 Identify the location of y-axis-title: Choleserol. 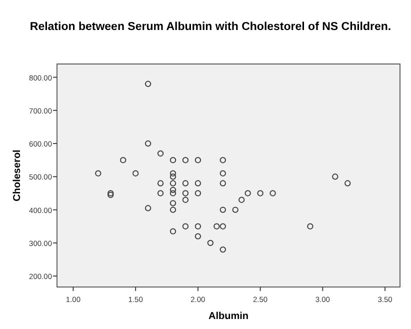
(17, 175).